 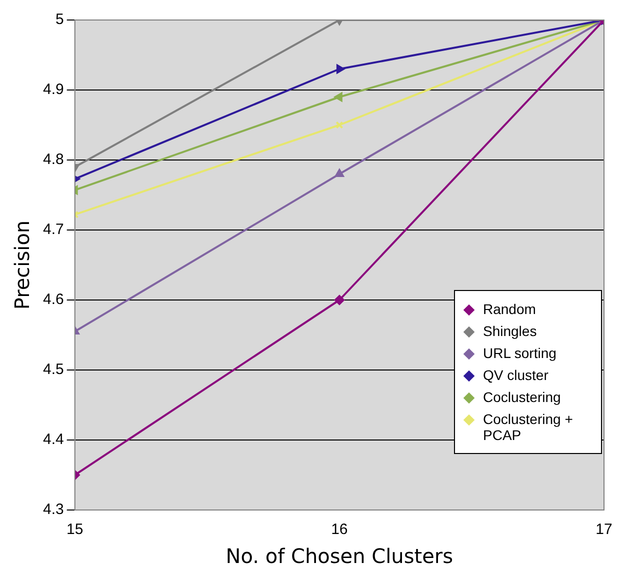 What do you see at coordinates (60, 19) in the screenshot?
I see `y-tick-label: 5` at bounding box center [60, 19].